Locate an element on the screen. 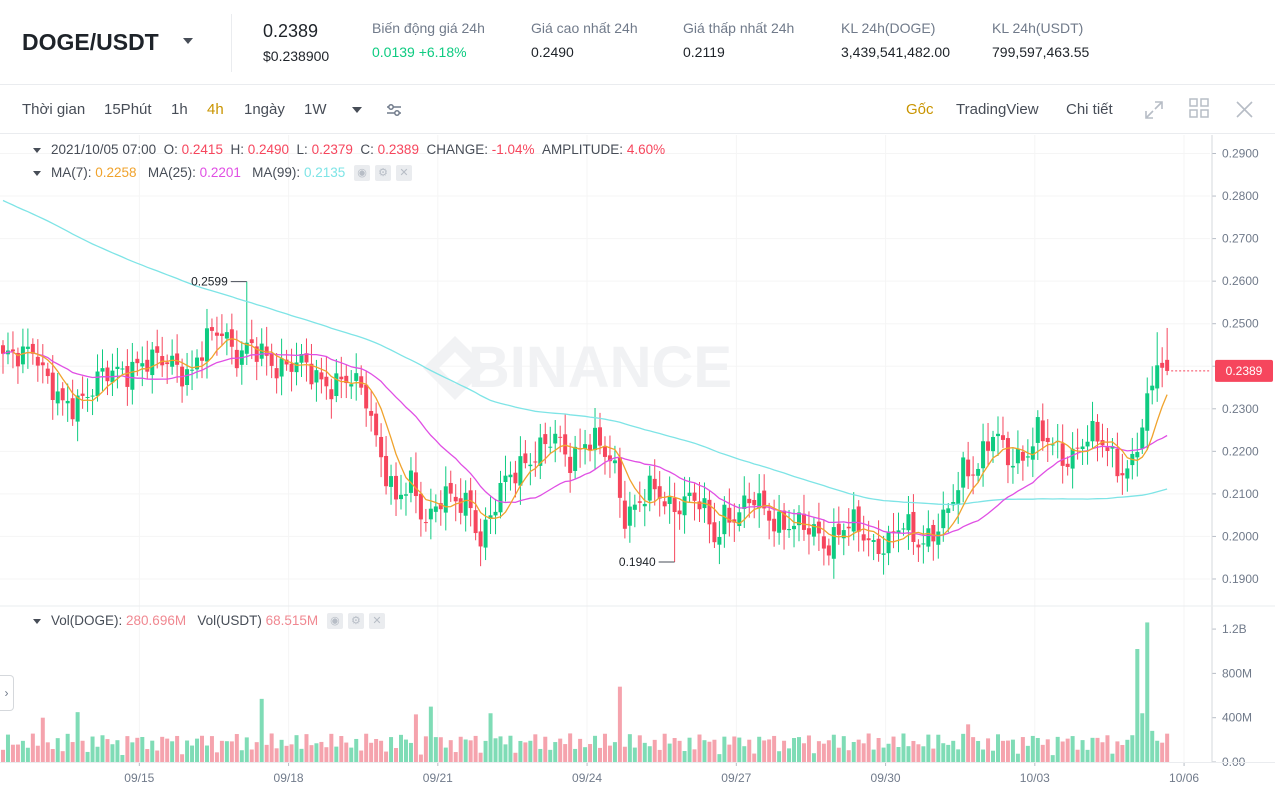 This screenshot has height=797, width=1275. binance-logo-icon is located at coordinates (455, 368).